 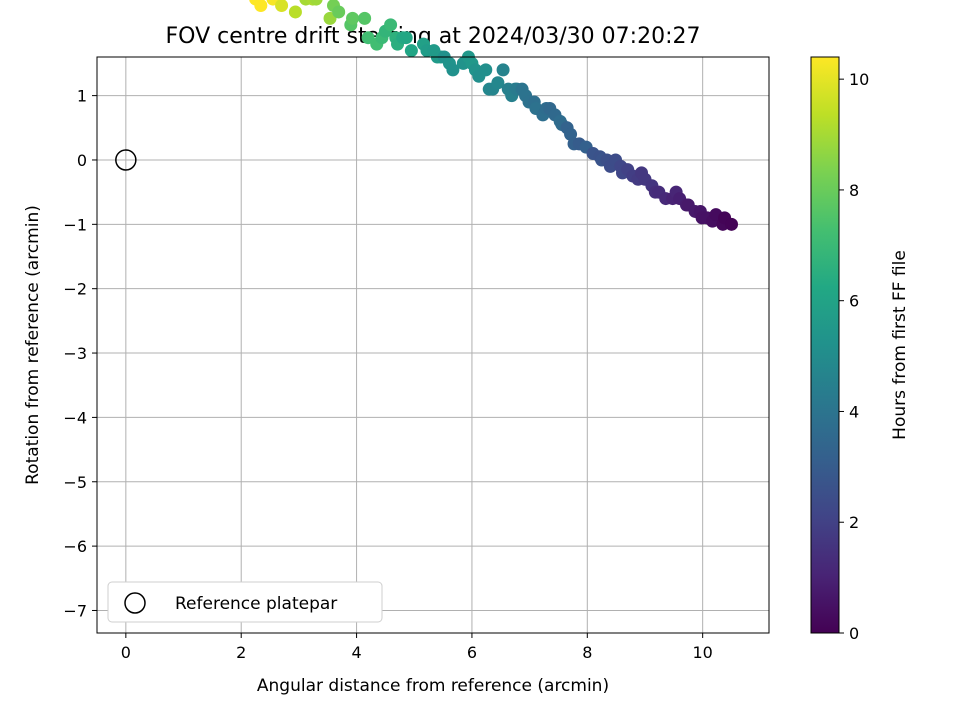 What do you see at coordinates (854, 522) in the screenshot?
I see `colorbar-tick-label: 2` at bounding box center [854, 522].